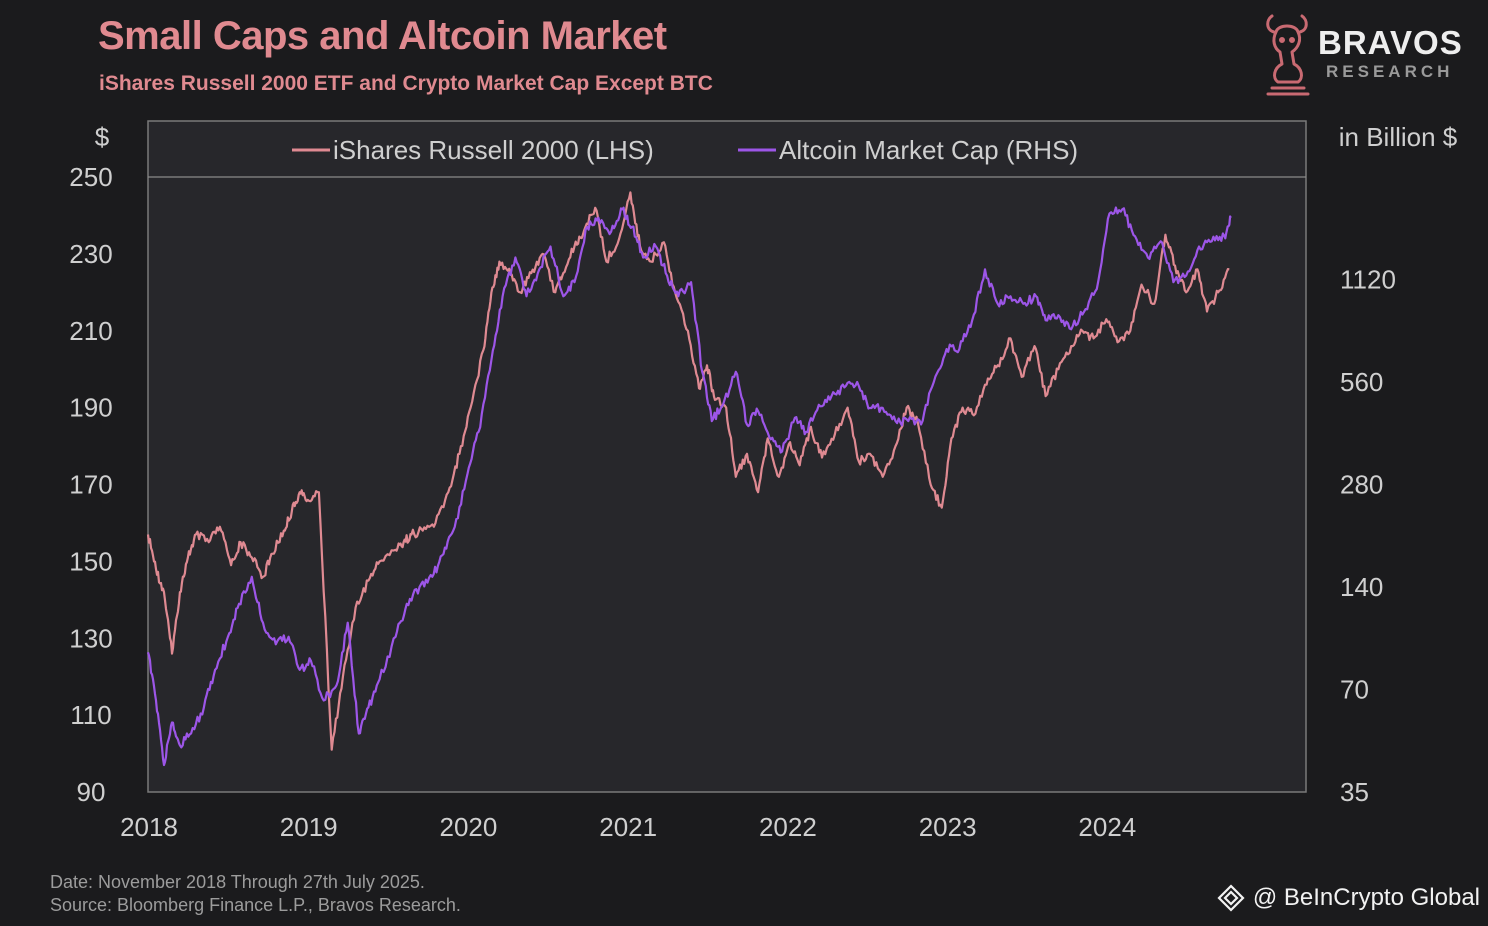 Image resolution: width=1488 pixels, height=926 pixels. Describe the element at coordinates (928, 150) in the screenshot. I see `legend-label: Altcoin Market Cap (RHS)` at that location.